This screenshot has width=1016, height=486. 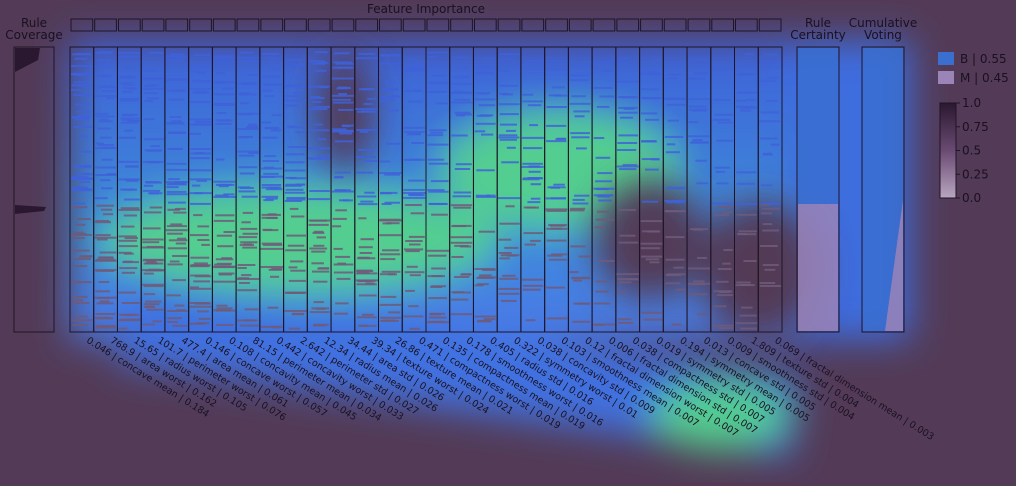 I want to click on legend-swatch-B, so click(x=946, y=58).